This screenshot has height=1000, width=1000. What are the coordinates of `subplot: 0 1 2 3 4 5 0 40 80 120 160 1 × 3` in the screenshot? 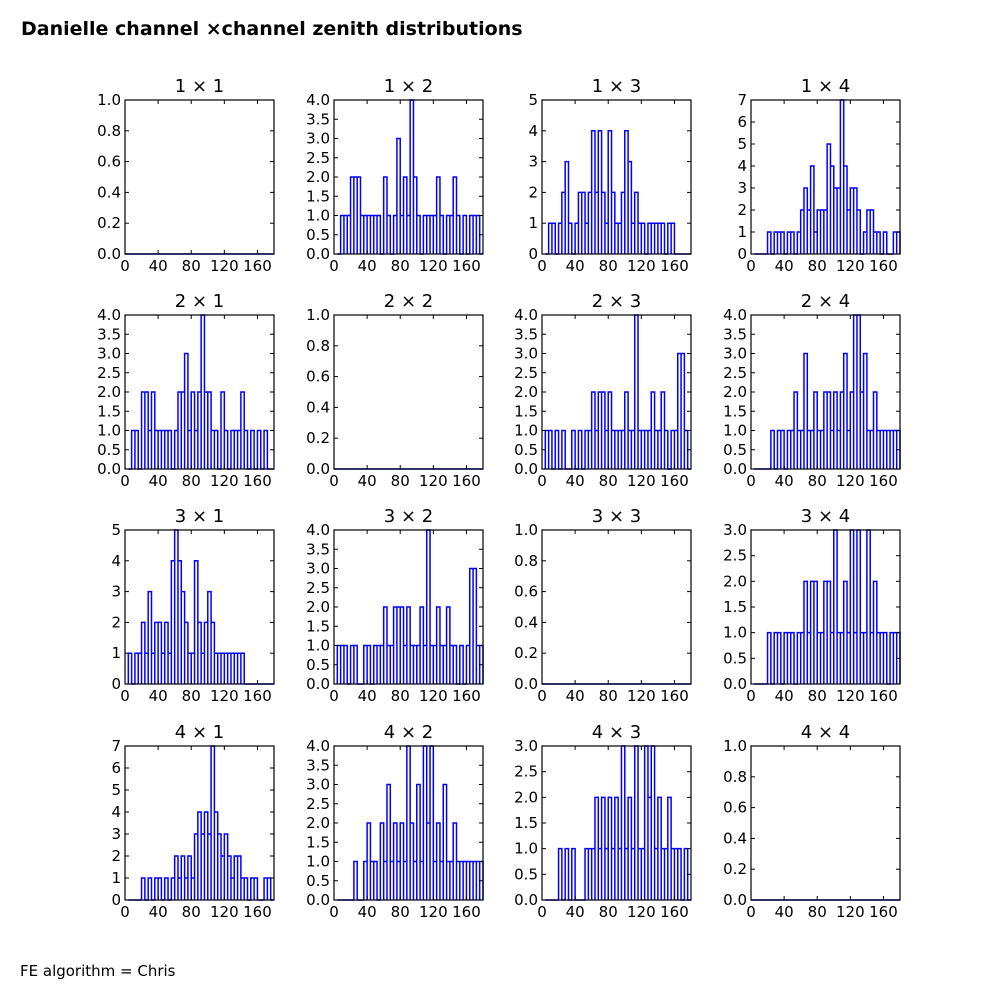 It's located at (610, 175).